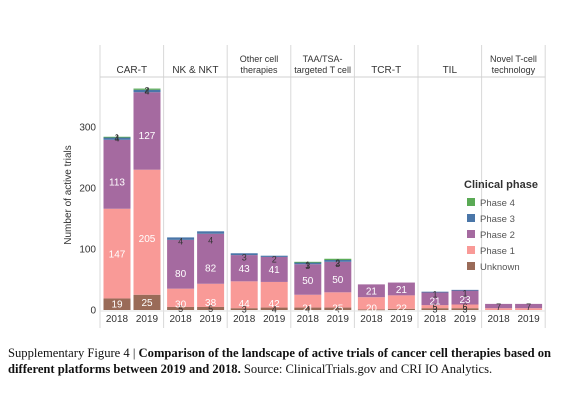 This screenshot has height=414, width=574. Describe the element at coordinates (117, 182) in the screenshot. I see `data-label: 113` at that location.